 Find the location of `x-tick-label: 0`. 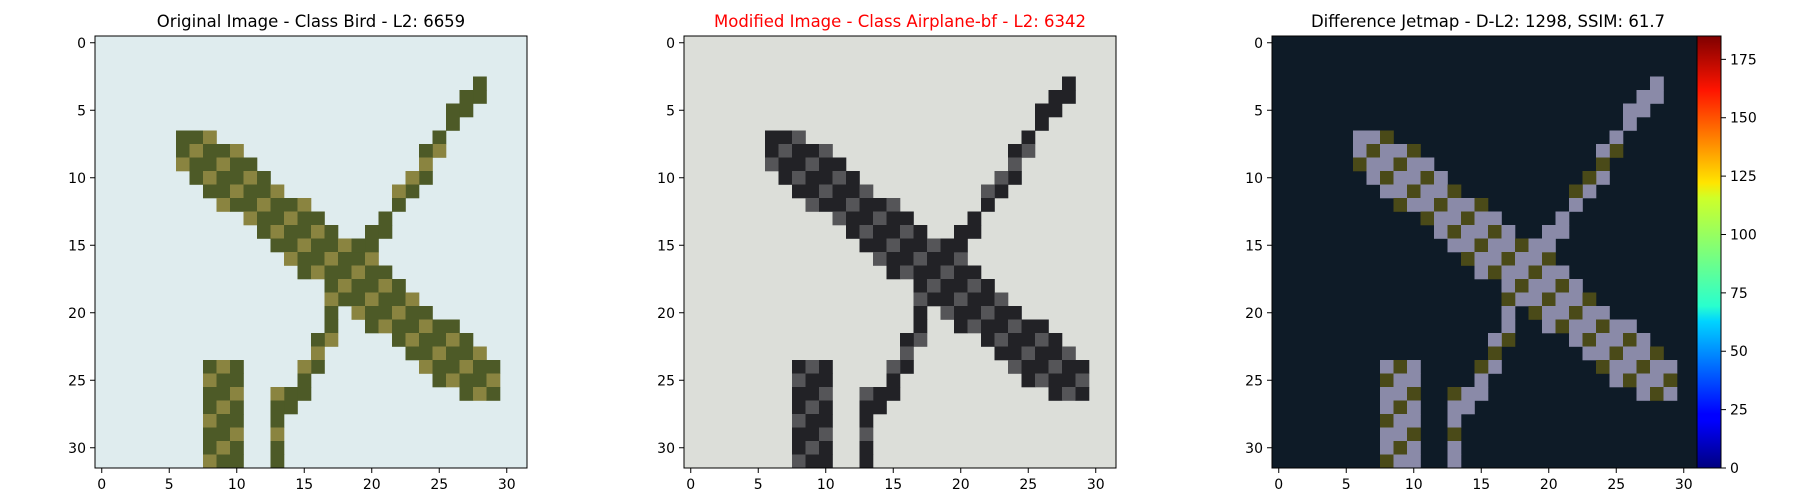

x-tick-label: 0 is located at coordinates (101, 485).